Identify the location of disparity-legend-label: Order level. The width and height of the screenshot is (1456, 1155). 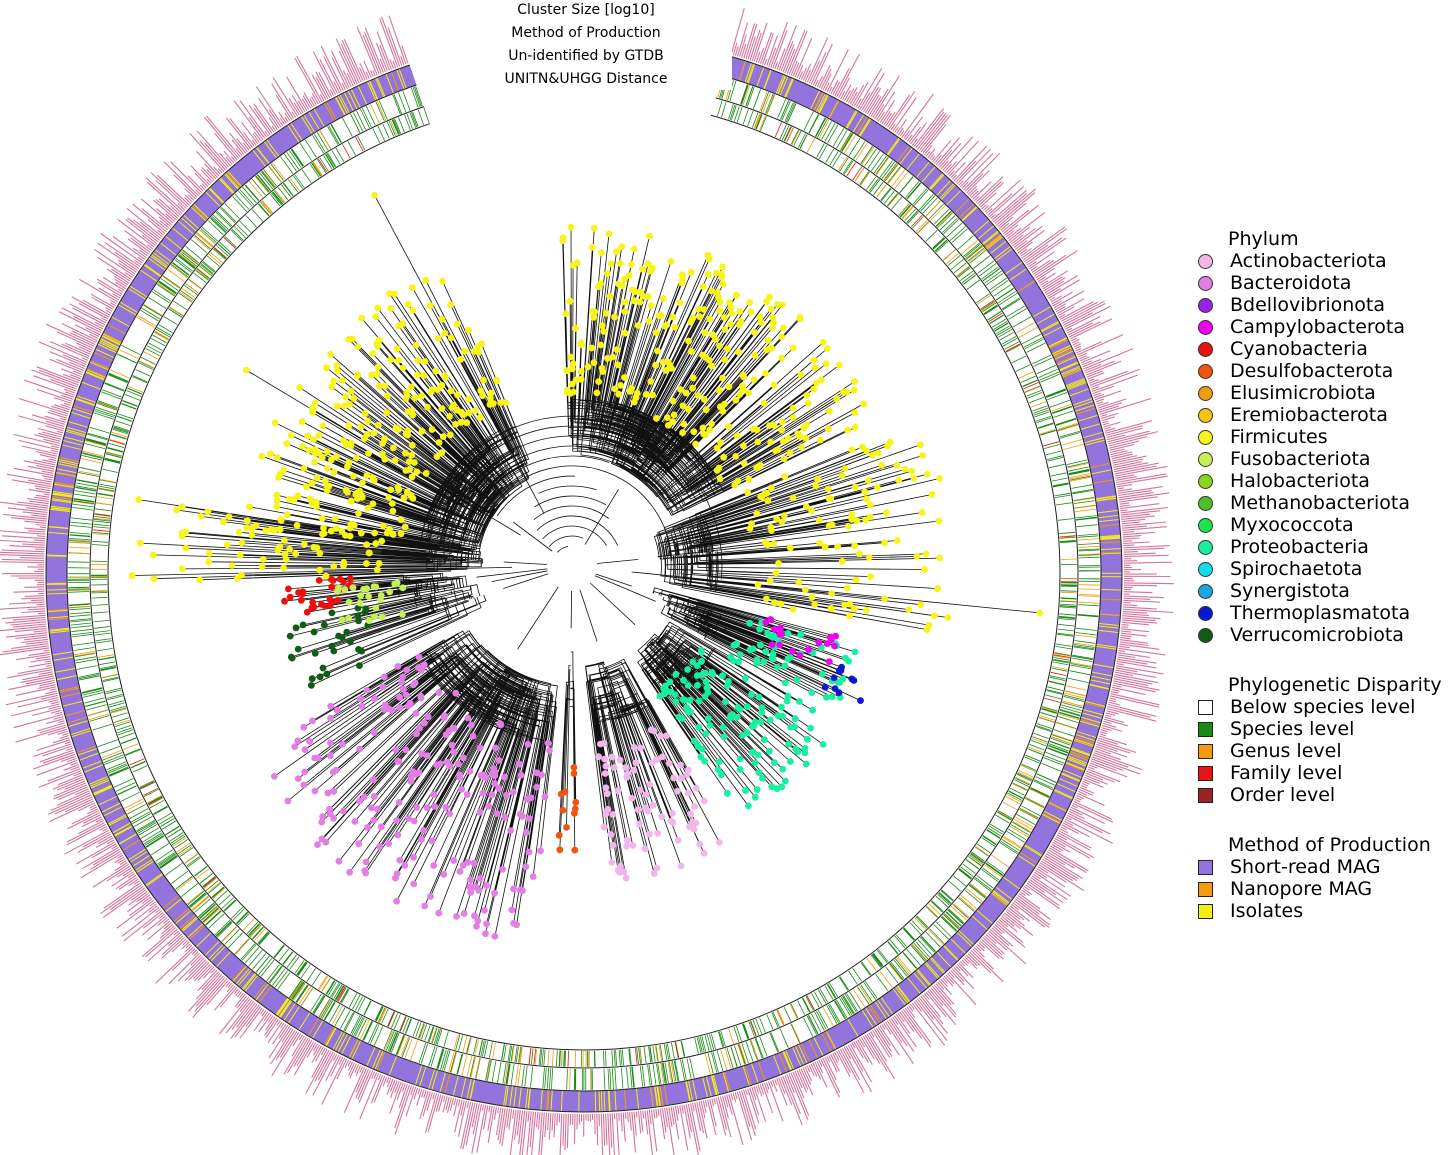
(1283, 795).